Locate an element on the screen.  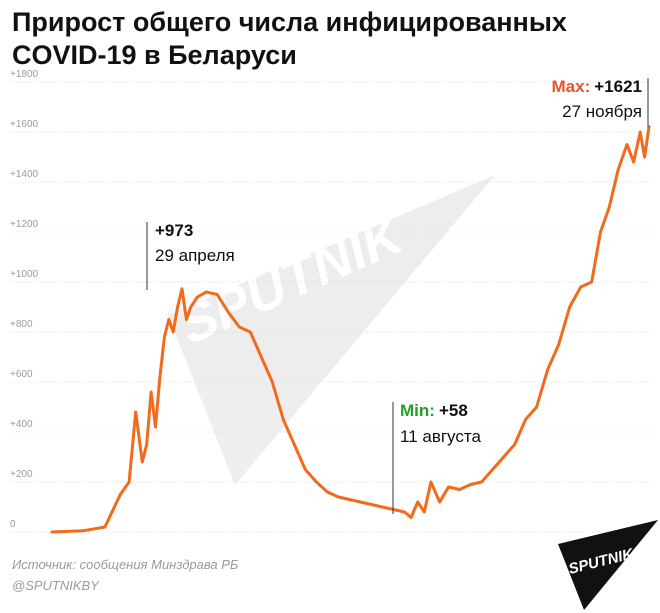
peak-value: +973 is located at coordinates (174, 230).